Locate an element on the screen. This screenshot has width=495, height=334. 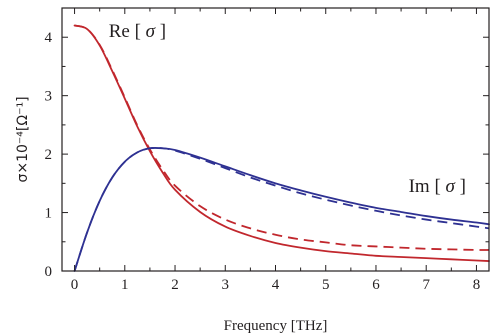
x-tick-label: 3 is located at coordinates (226, 285).